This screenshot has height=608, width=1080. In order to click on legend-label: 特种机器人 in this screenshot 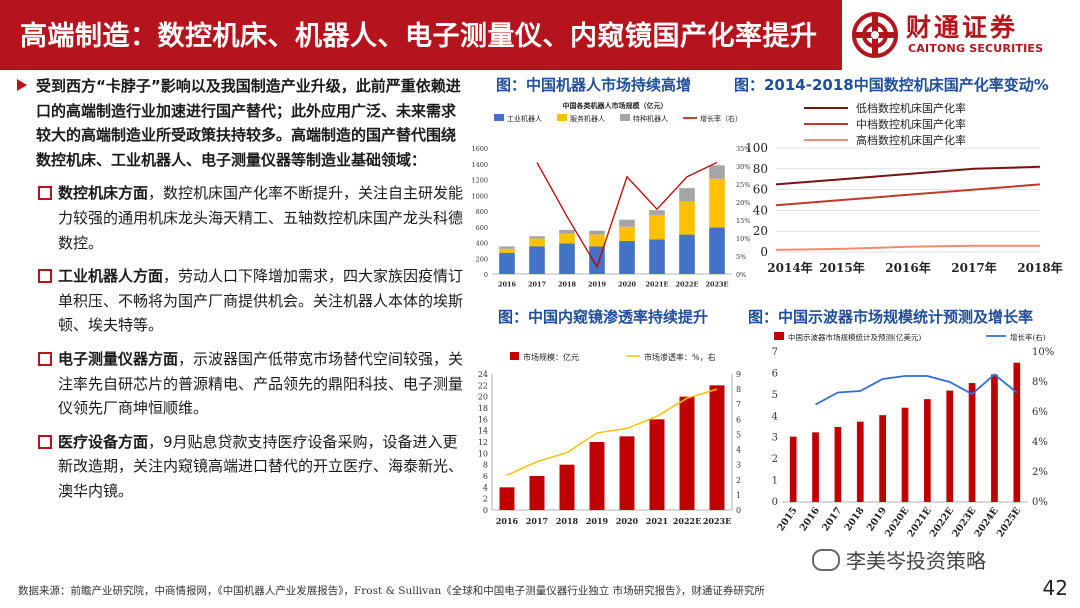, I will do `click(650, 118)`.